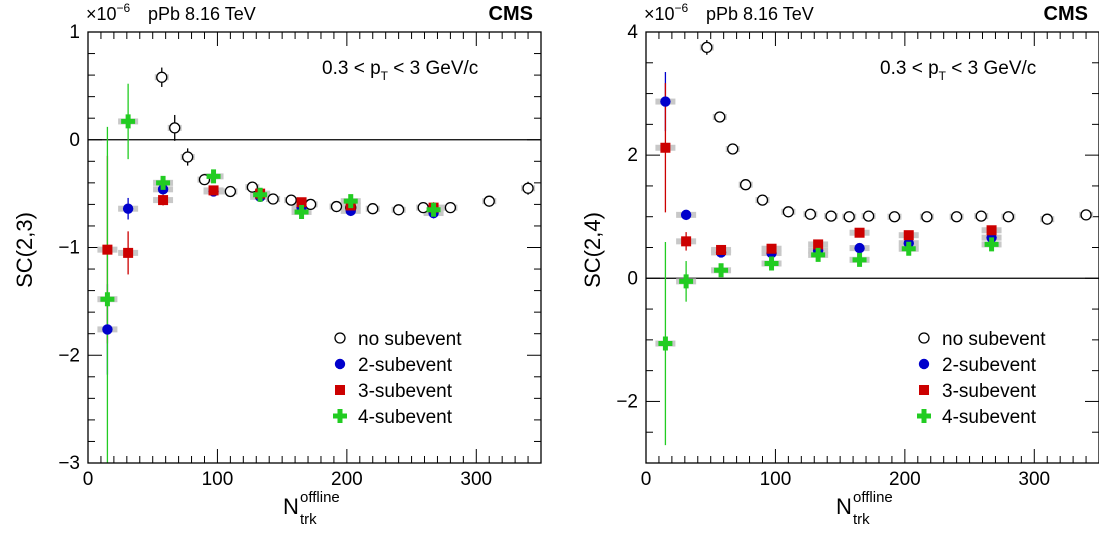 The height and width of the screenshot is (536, 1099). What do you see at coordinates (124, 8) in the screenshot?
I see `exponent-power-left: −6` at bounding box center [124, 8].